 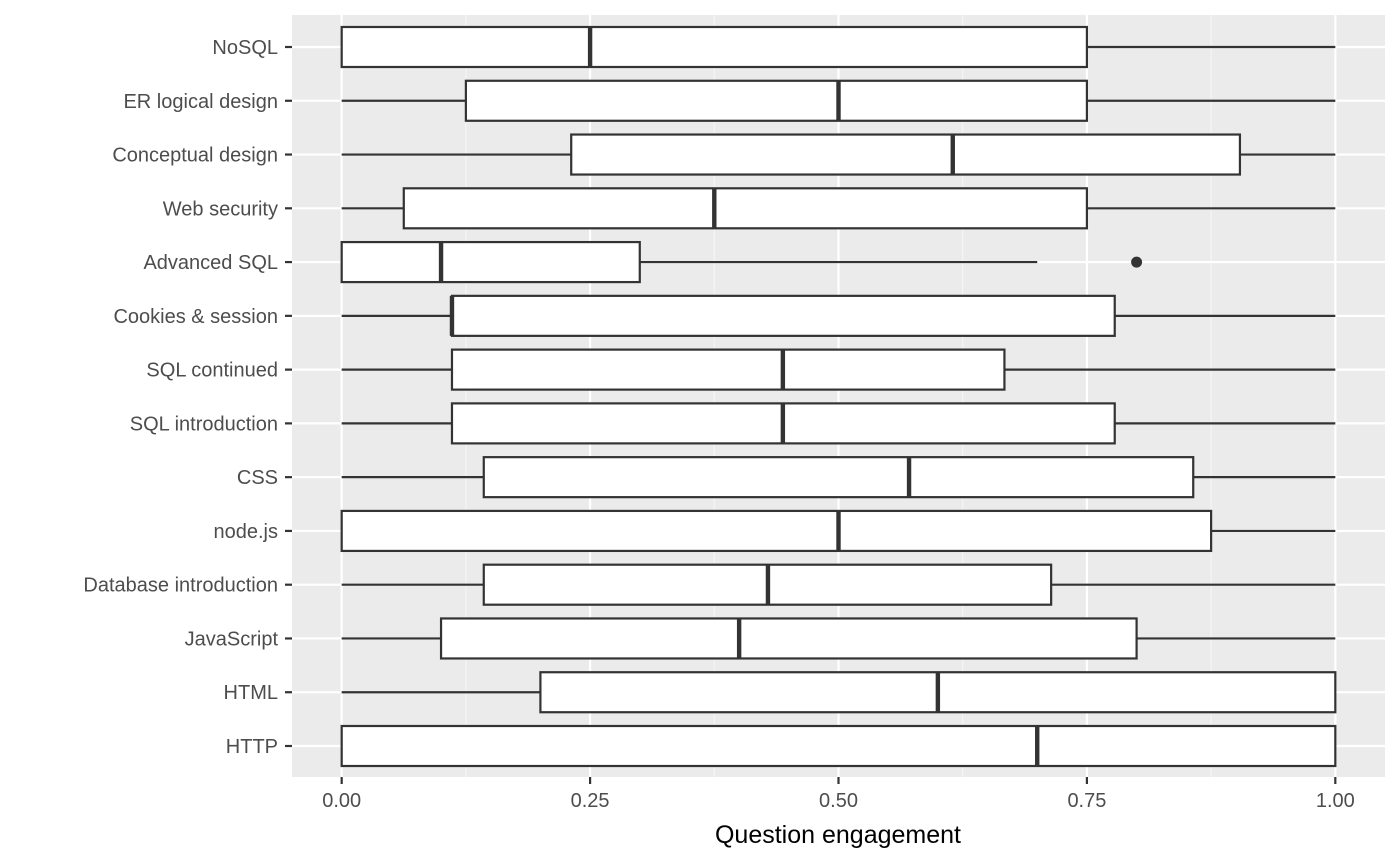 I want to click on x-tick-label: 0.75, so click(x=1086, y=801).